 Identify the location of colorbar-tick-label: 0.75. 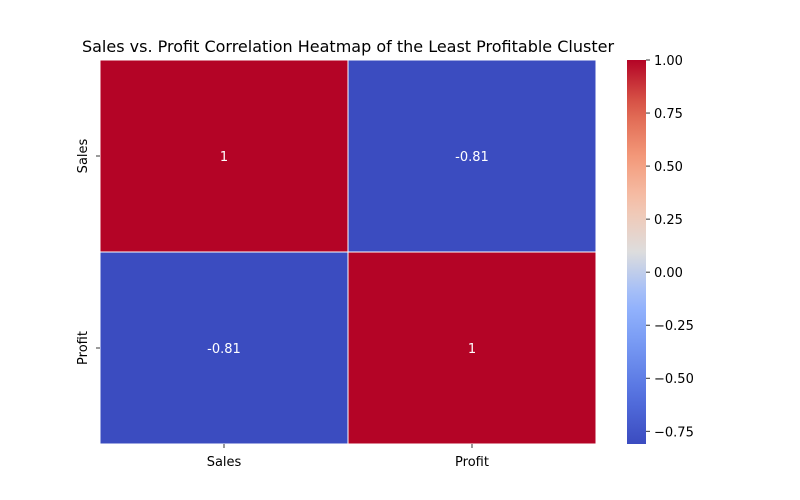
(668, 114).